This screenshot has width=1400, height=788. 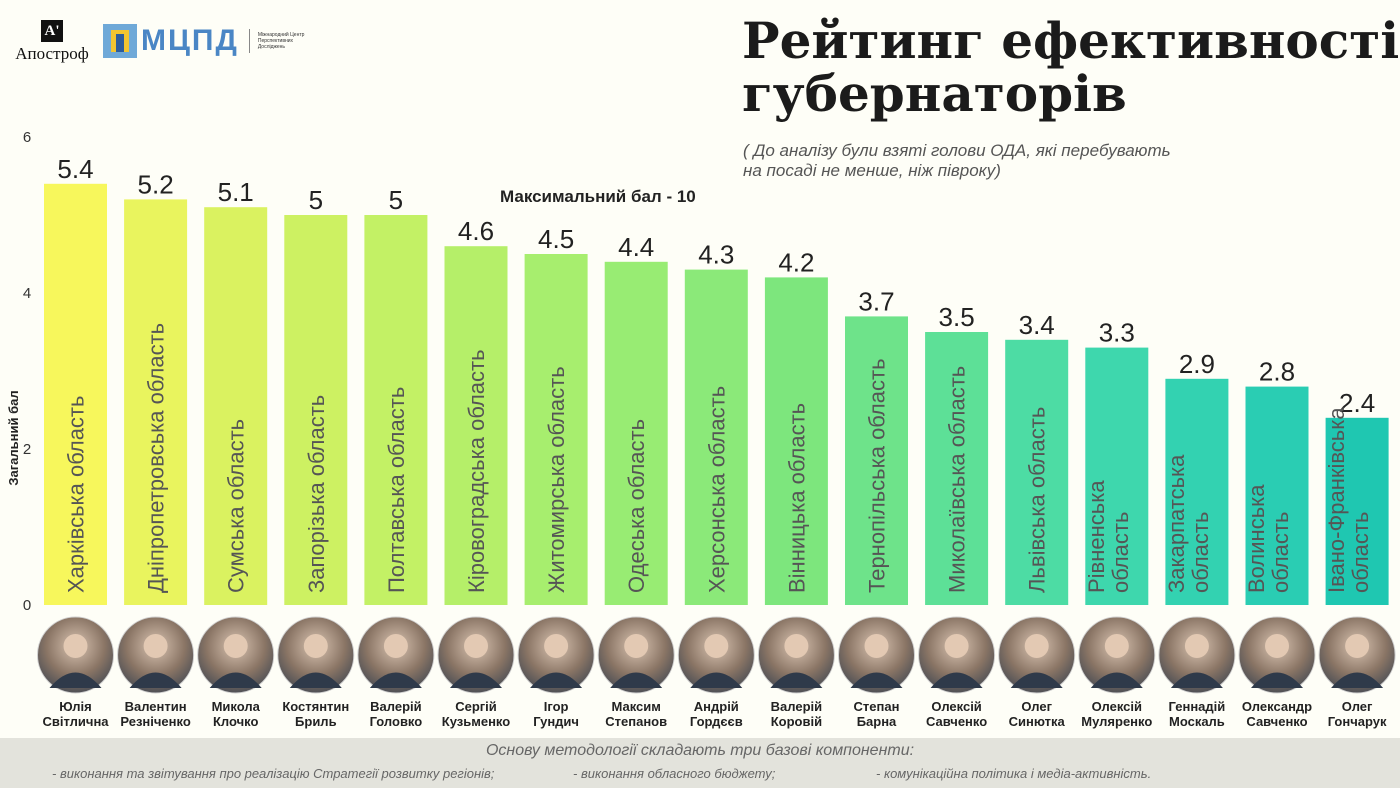 I want to click on bar-value-label: 5.4, so click(x=75, y=169).